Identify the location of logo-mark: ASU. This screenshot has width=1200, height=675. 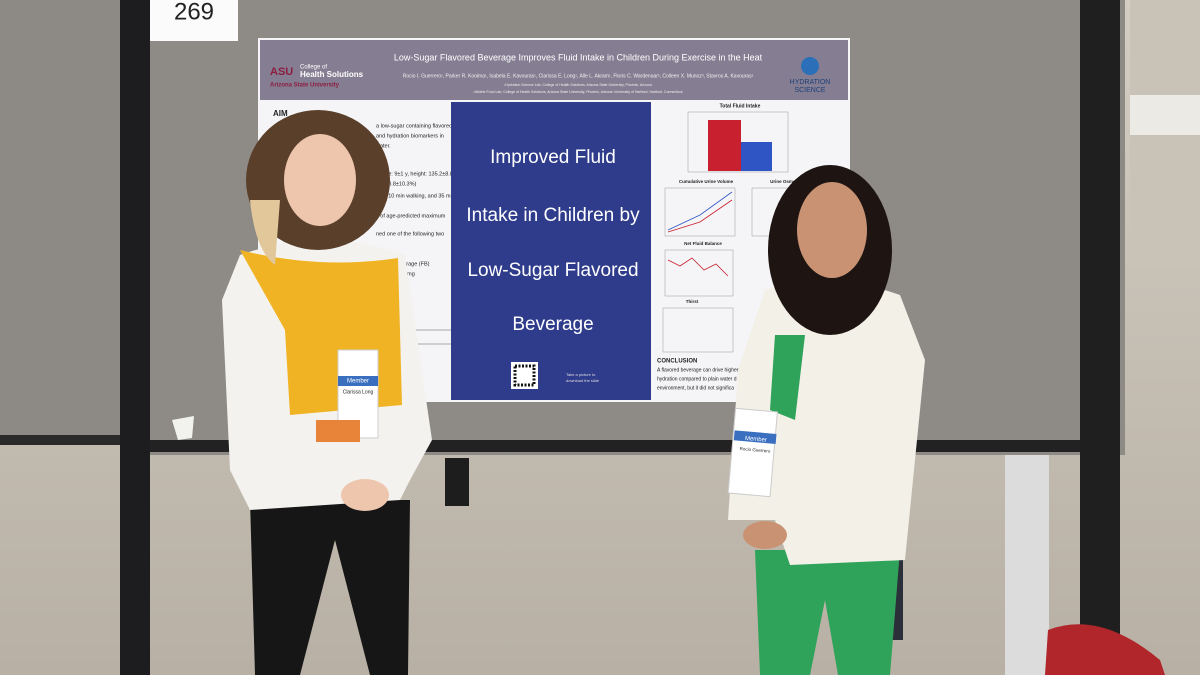
(281, 72).